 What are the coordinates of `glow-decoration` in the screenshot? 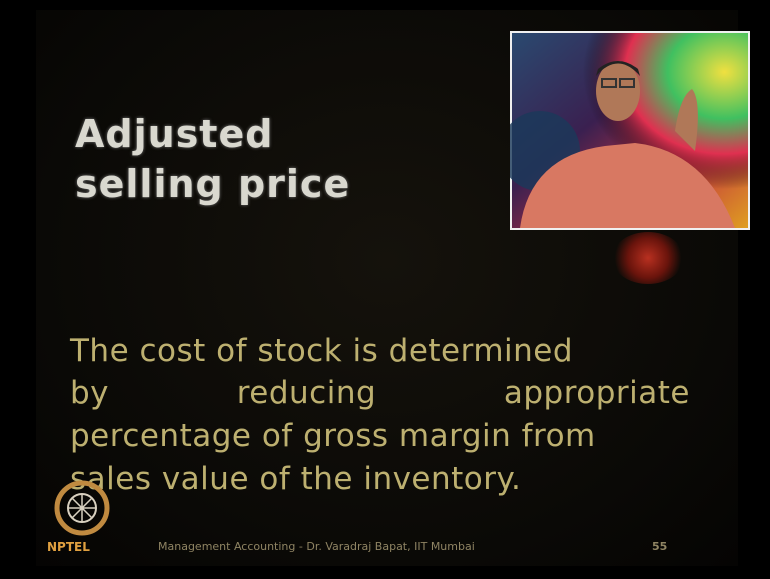 It's located at (648, 258).